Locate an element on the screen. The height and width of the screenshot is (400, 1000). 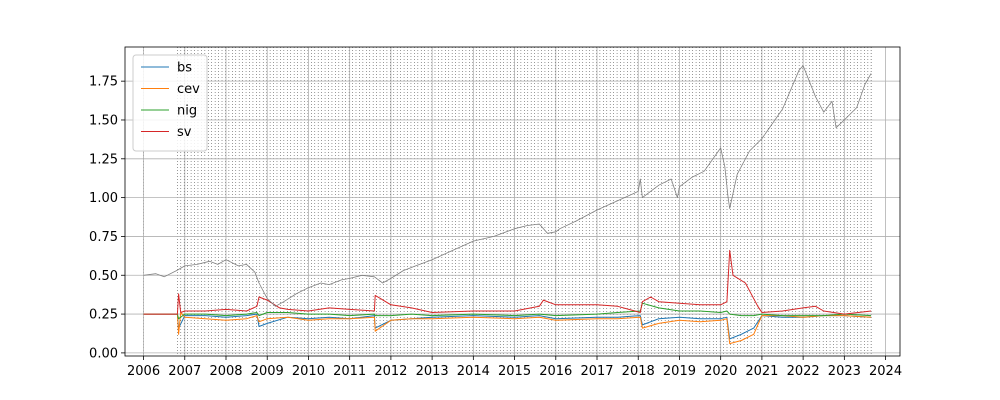
x-tick-label: 2020 is located at coordinates (720, 371).